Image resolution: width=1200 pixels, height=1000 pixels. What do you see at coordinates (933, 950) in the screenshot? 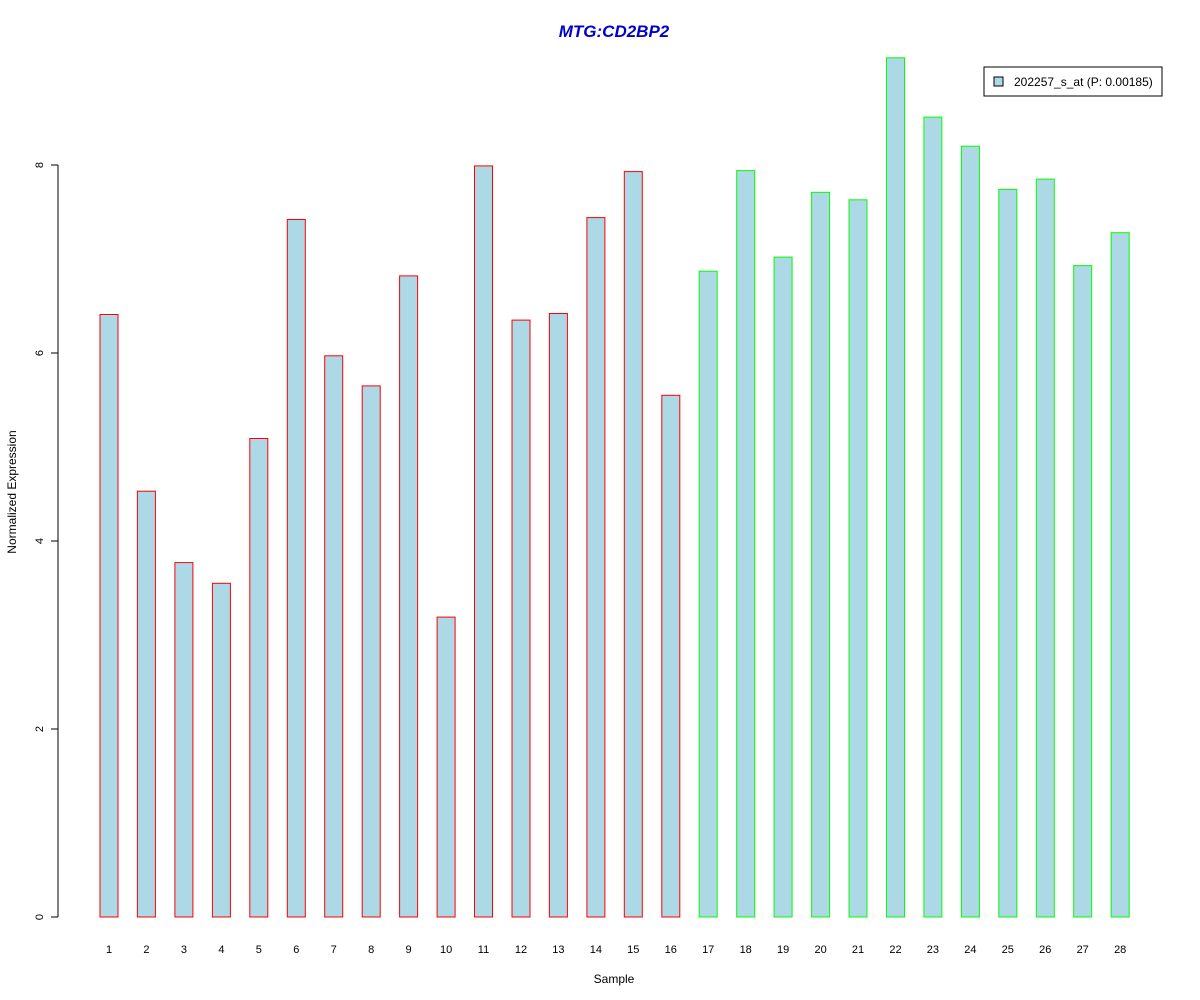
I see `x-tick-label: 23` at bounding box center [933, 950].